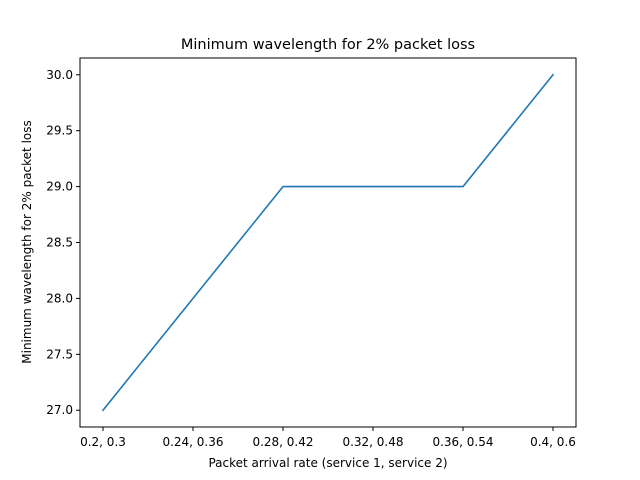 Image resolution: width=640 pixels, height=480 pixels. Describe the element at coordinates (59, 410) in the screenshot. I see `y-tick-label: 27.0` at that location.